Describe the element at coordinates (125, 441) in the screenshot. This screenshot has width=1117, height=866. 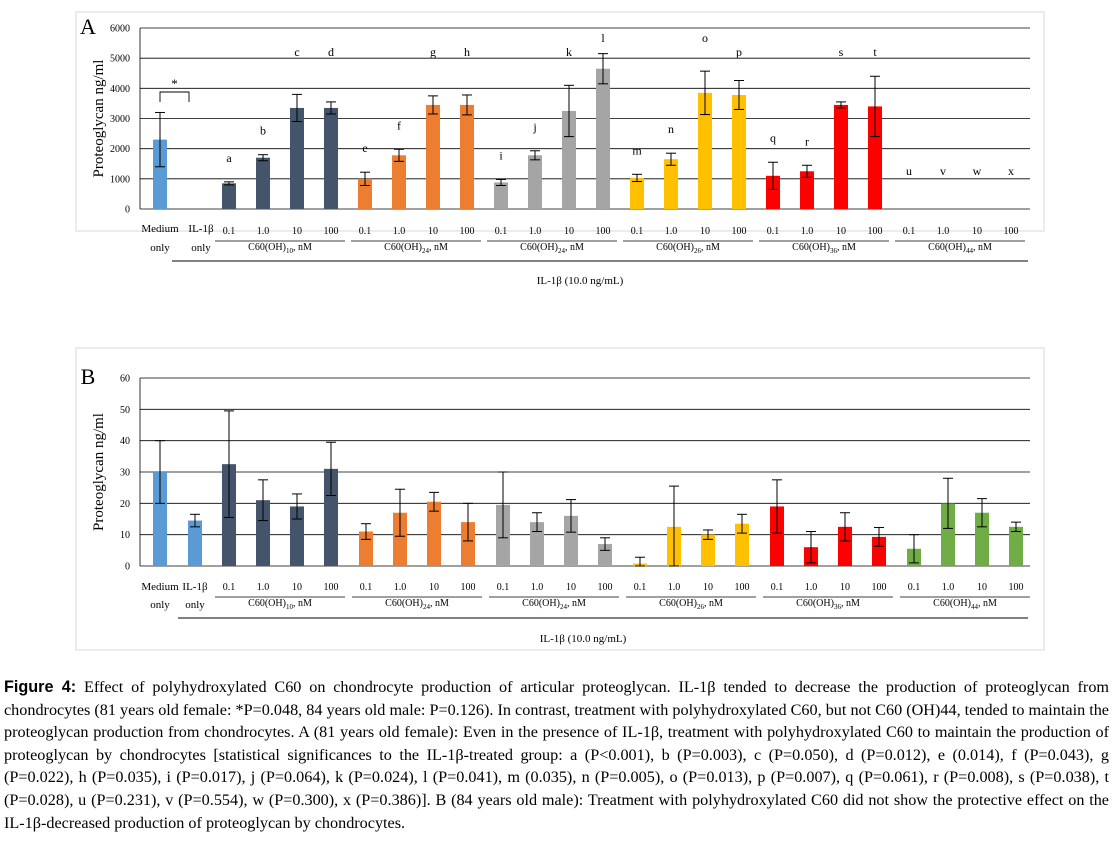
I see `y-tick-label: 40` at that location.